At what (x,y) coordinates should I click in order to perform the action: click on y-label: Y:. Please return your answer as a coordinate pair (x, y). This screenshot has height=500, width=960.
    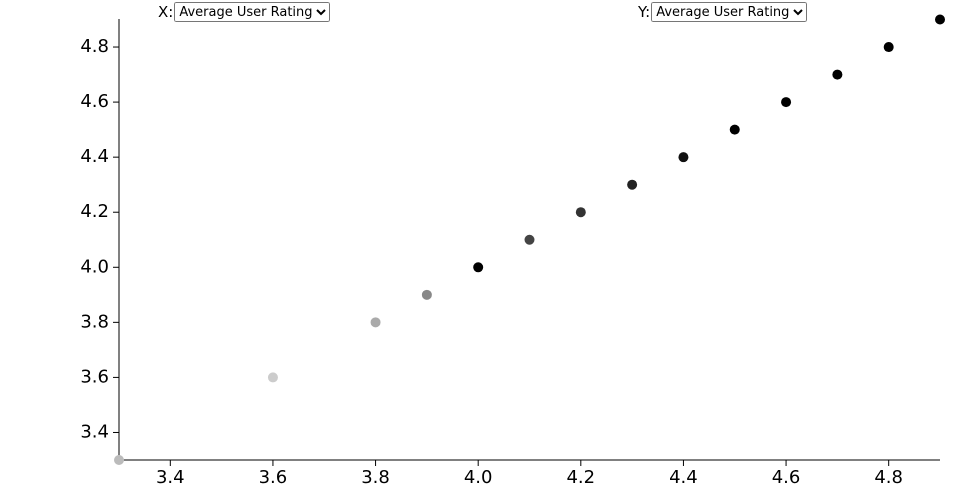
    Looking at the image, I should click on (644, 12).